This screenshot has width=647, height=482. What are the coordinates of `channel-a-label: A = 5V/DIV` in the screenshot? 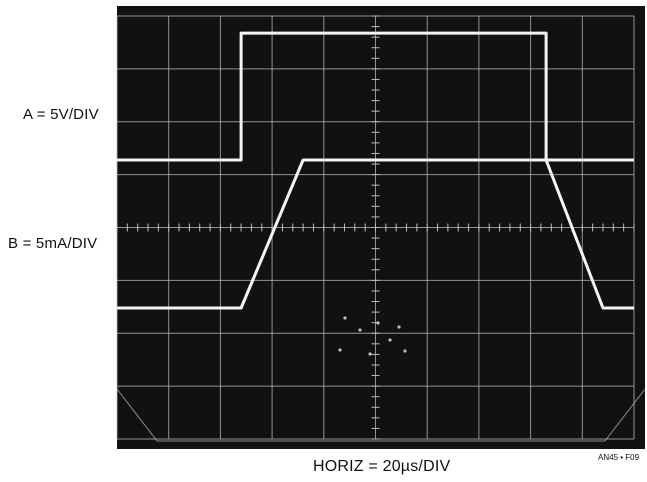 It's located at (61, 114).